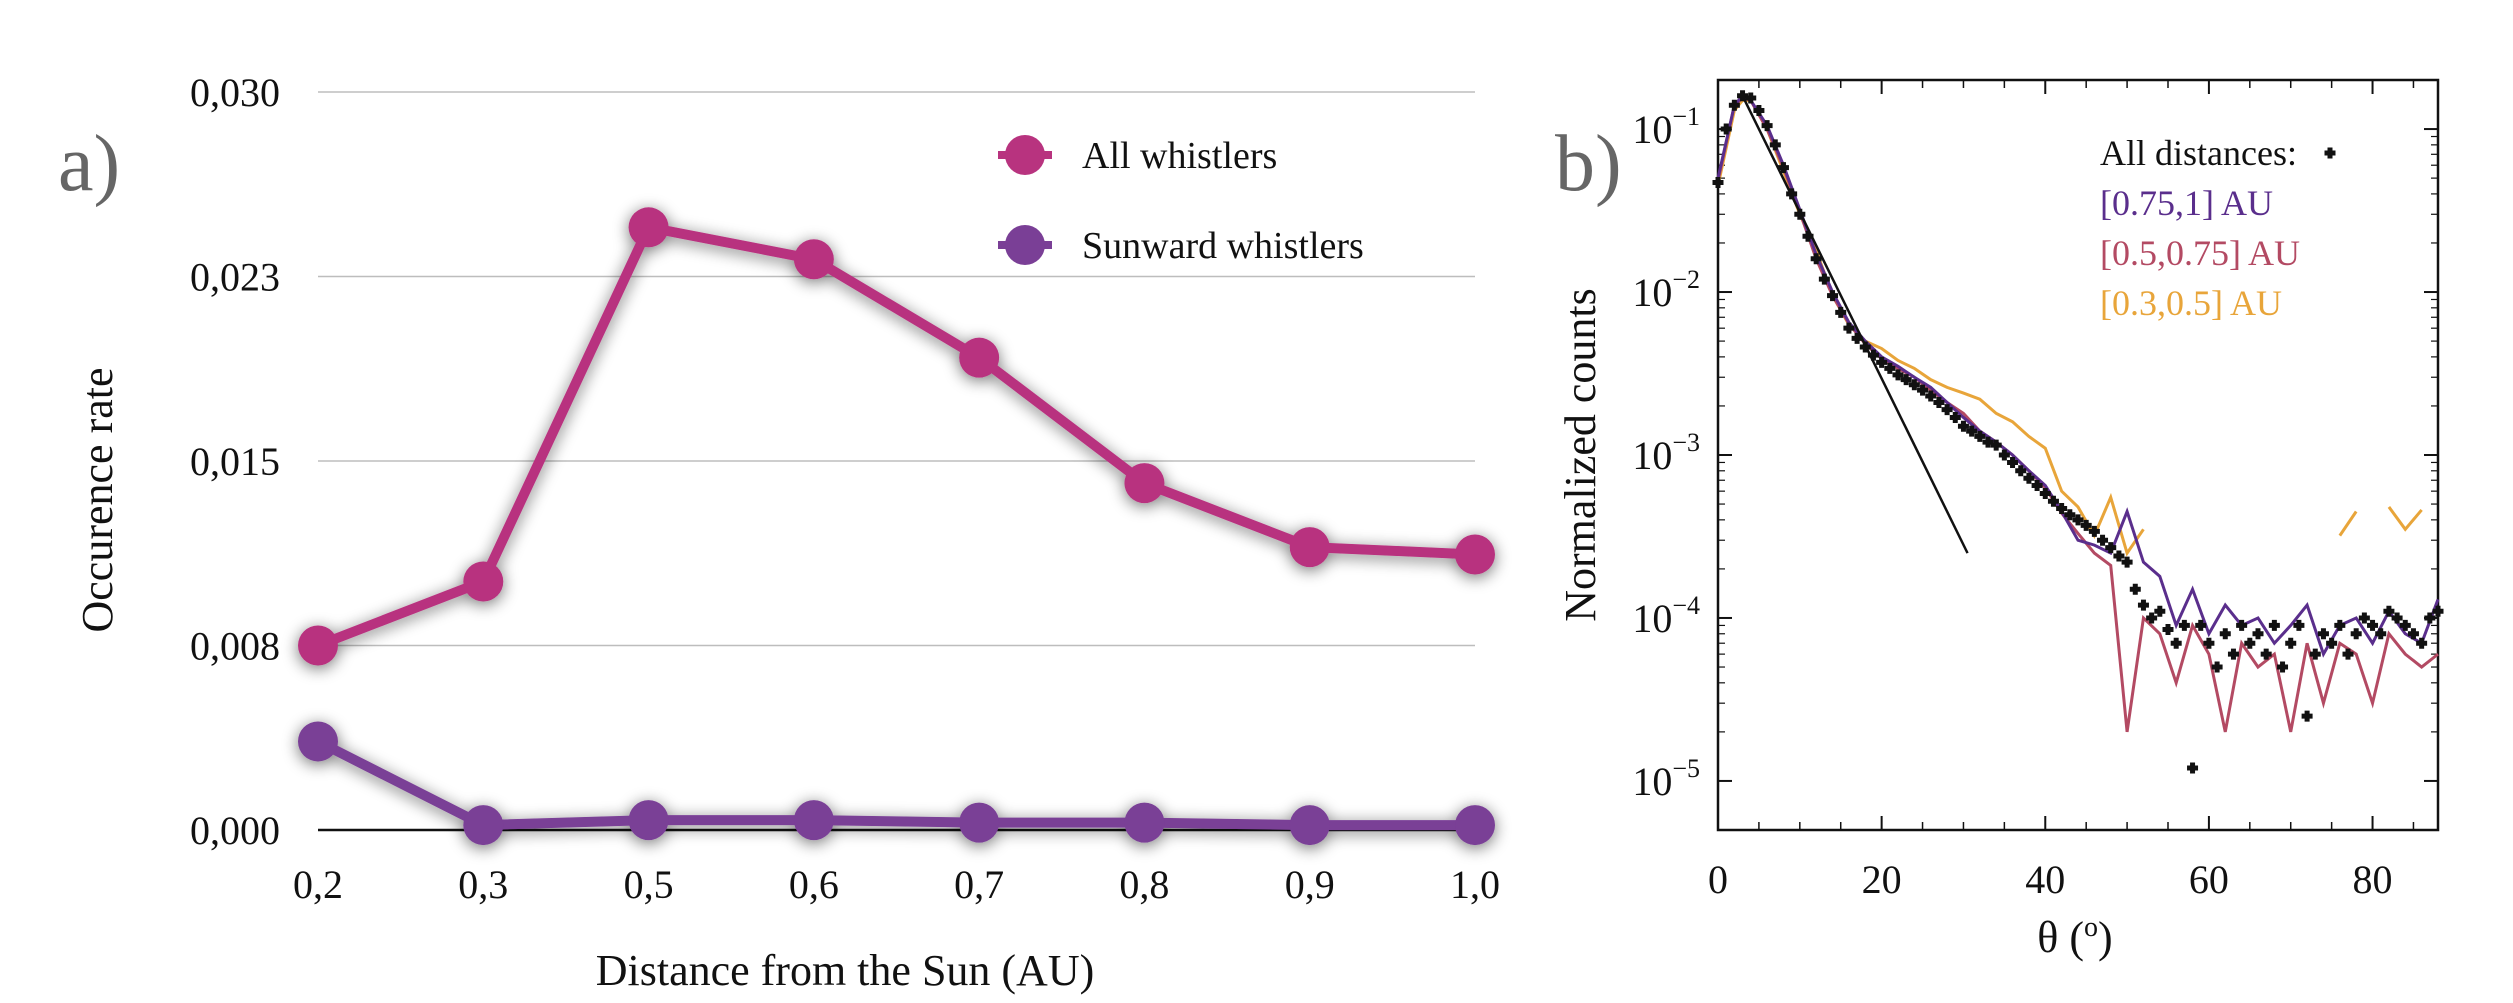  I want to click on x-tick-label: 0,6, so click(814, 884).